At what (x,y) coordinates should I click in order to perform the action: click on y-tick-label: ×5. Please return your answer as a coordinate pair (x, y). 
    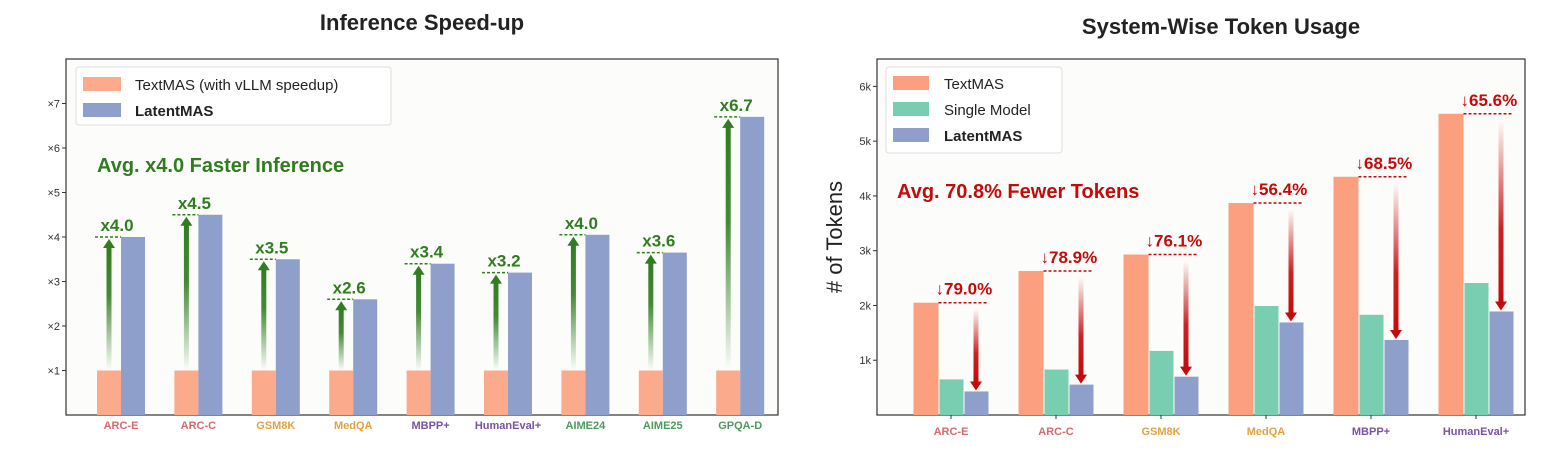
    Looking at the image, I should click on (53, 194).